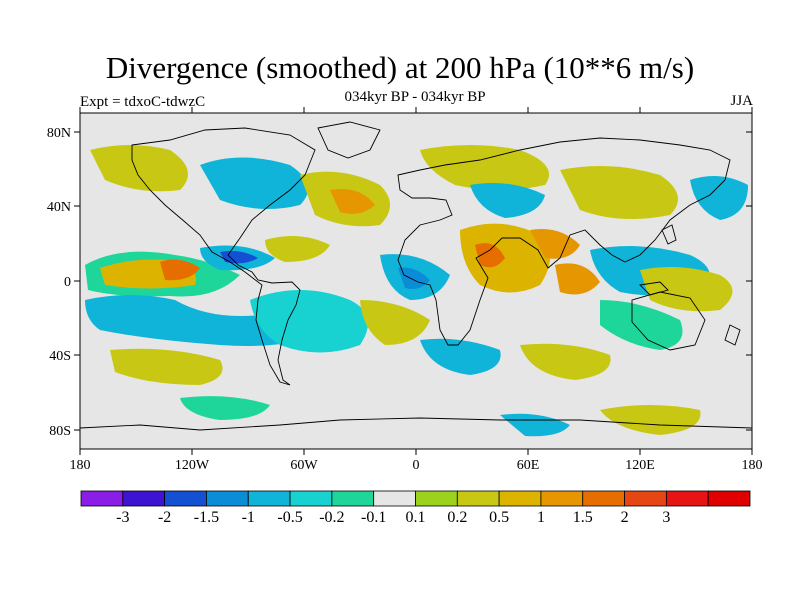 The height and width of the screenshot is (600, 800). Describe the element at coordinates (393, 517) in the screenshot. I see `colorbar-labels: -3 -2 -1.5 -1 -0.5 -0.2 -0.1 0.1 0.2 0.5 1 1.5 2 3` at that location.